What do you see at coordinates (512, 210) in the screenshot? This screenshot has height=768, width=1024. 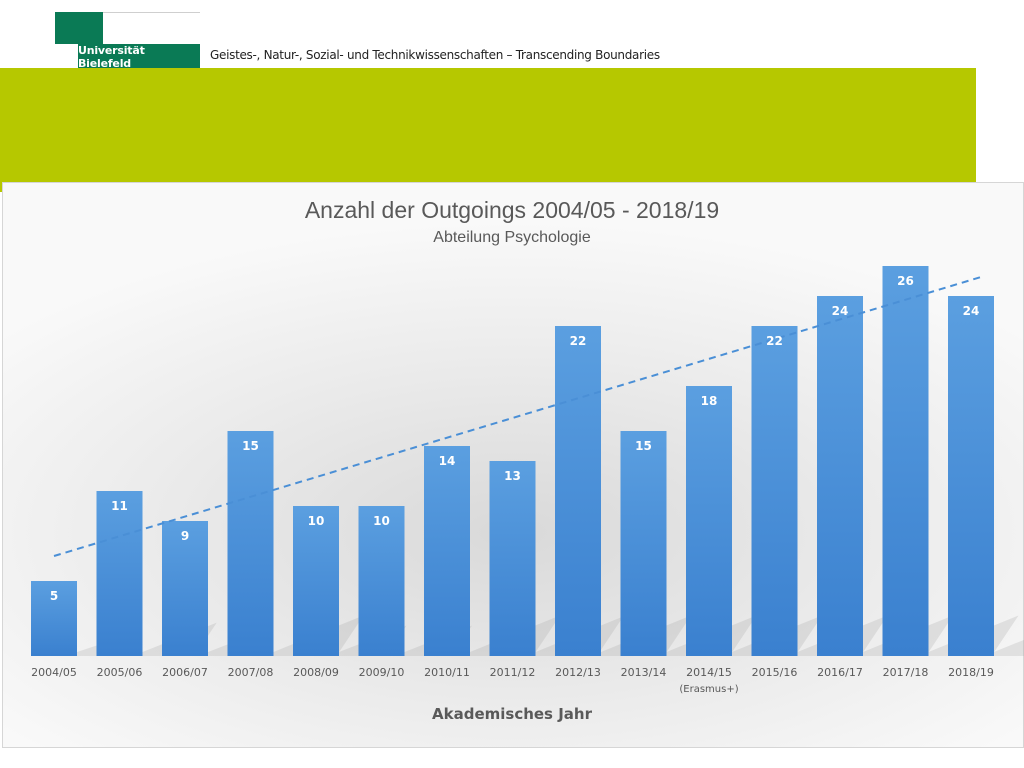 I see `chart-title: Anzahl der Outgoings 2004/05 - 2018/19` at bounding box center [512, 210].